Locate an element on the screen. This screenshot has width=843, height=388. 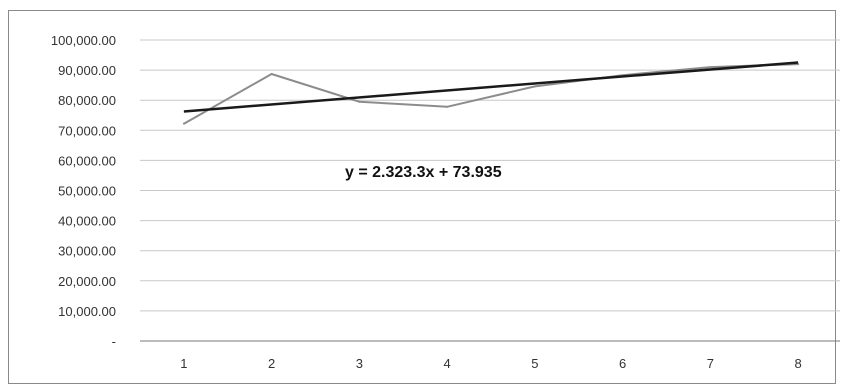
x-tick-label: 4 is located at coordinates (447, 363).